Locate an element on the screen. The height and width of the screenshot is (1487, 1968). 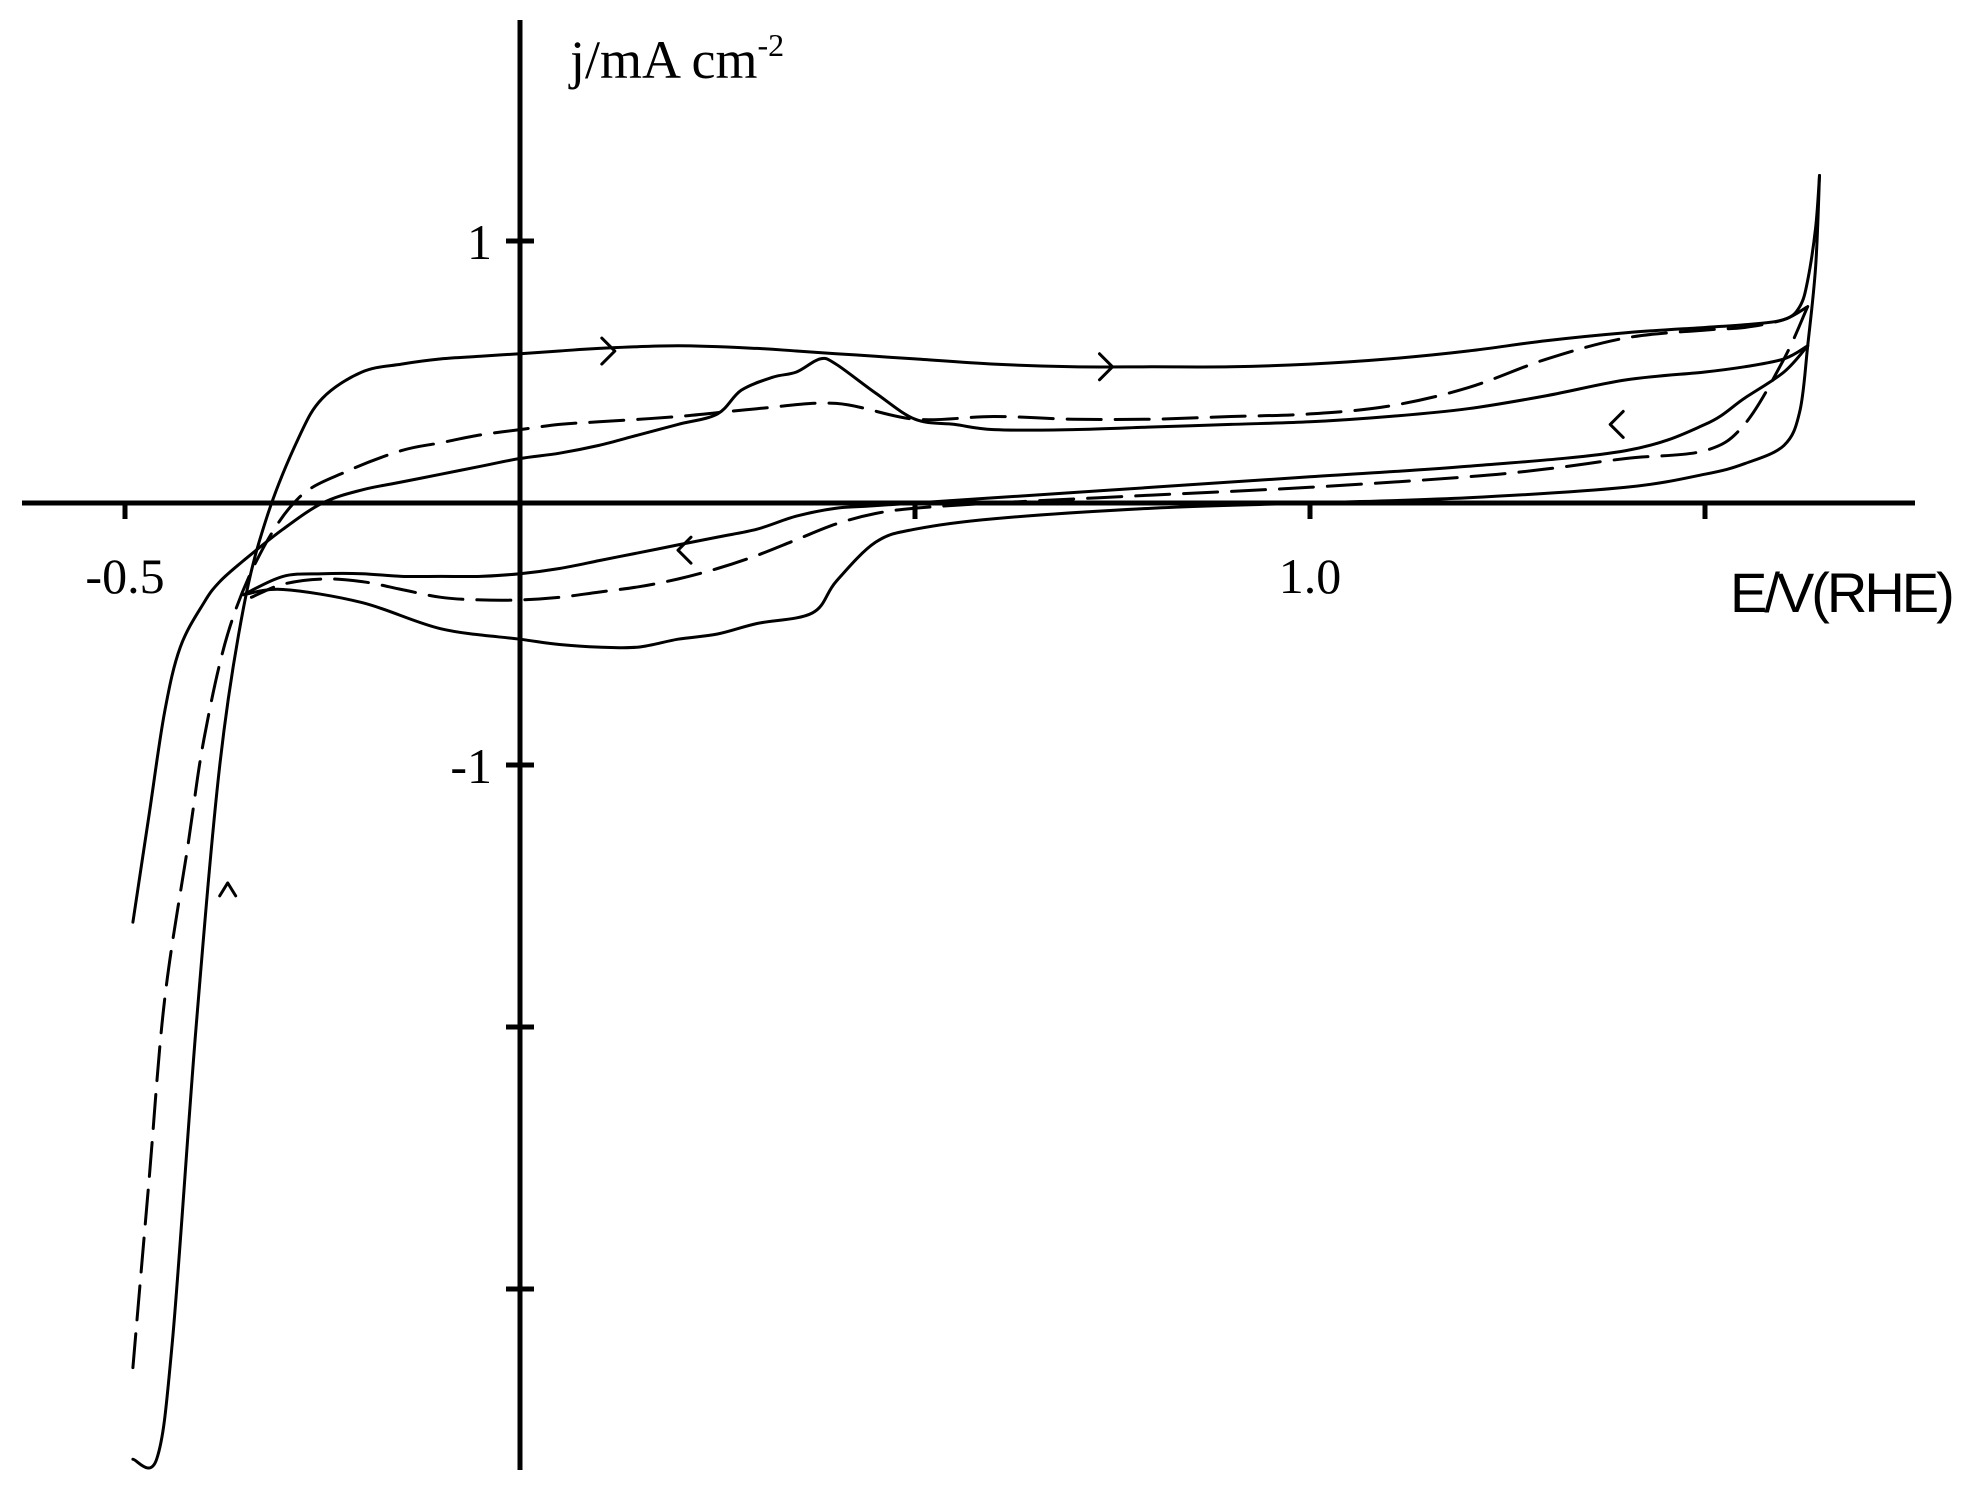
y-tick-label-0: 1 is located at coordinates (479, 242).